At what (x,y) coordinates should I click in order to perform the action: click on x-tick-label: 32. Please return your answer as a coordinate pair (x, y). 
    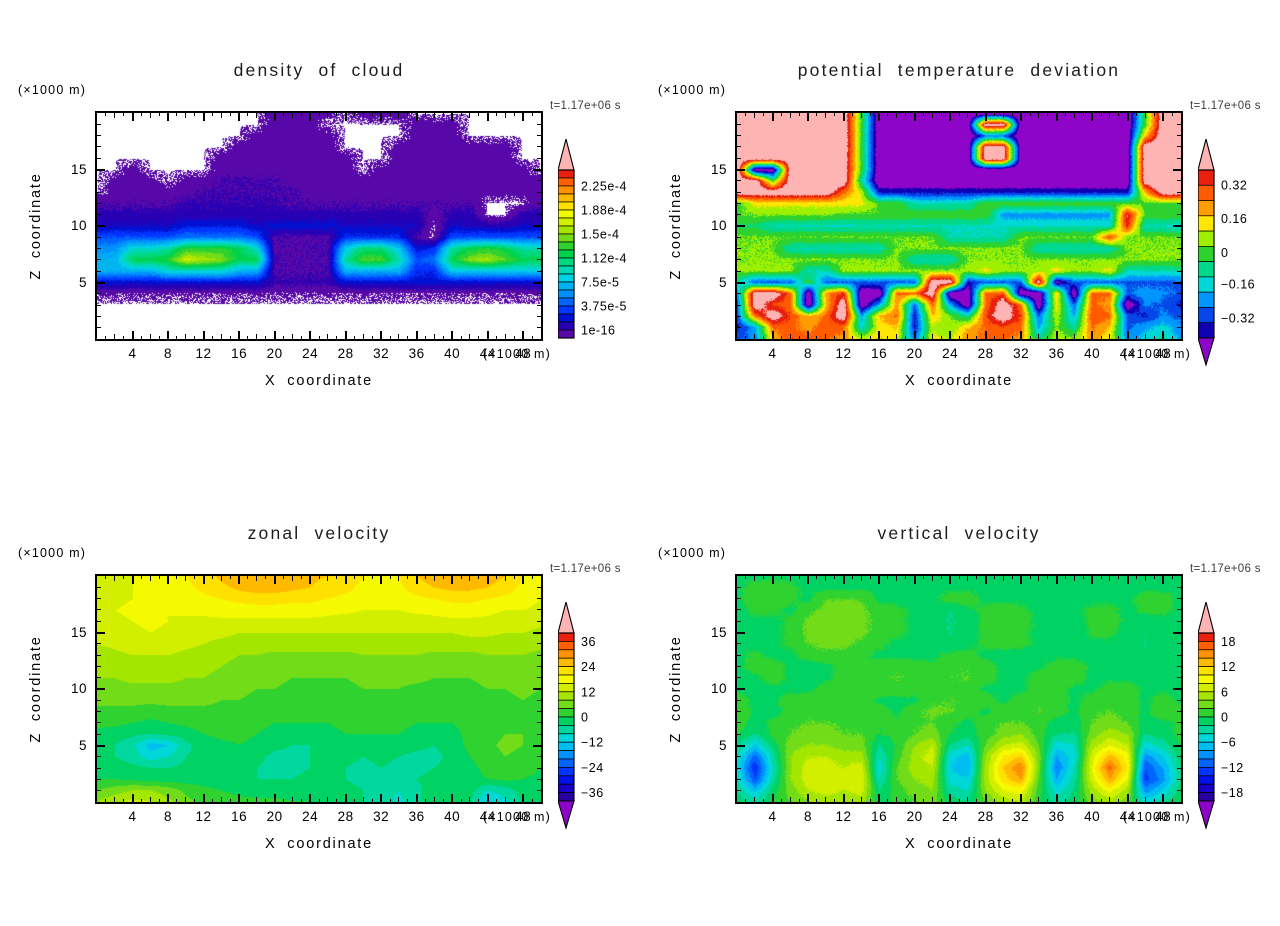
    Looking at the image, I should click on (1021, 353).